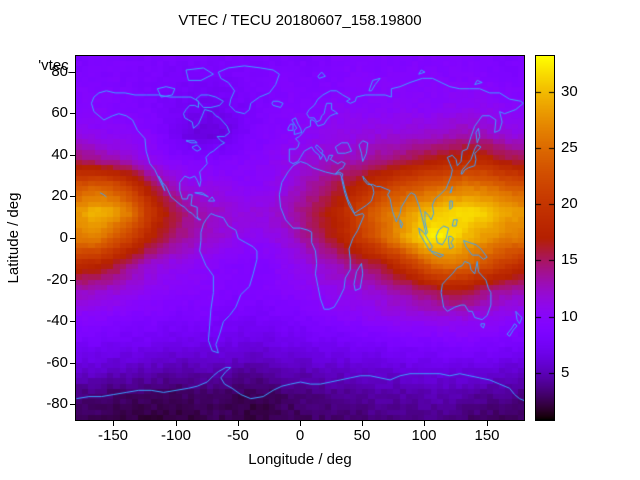  I want to click on x-tick-label: -150, so click(113, 435).